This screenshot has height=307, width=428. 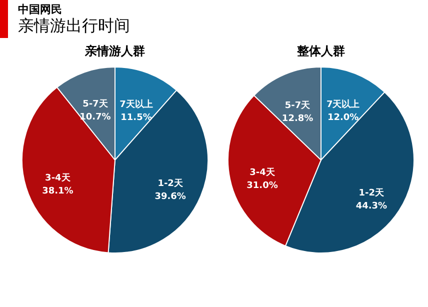 I want to click on text: 亲情游出行时间, so click(x=74, y=26).